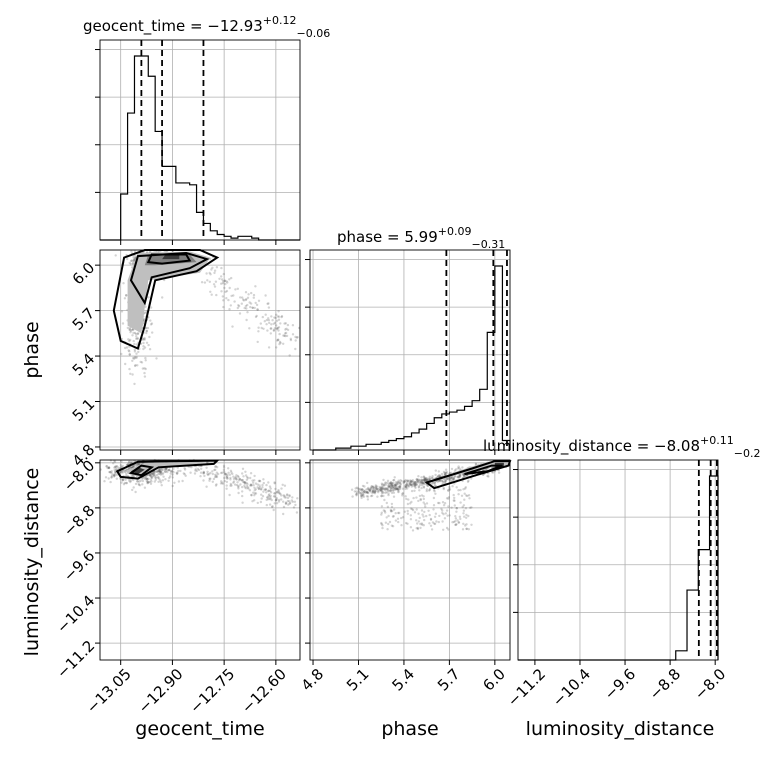 The height and width of the screenshot is (760, 760). Describe the element at coordinates (206, 27) in the screenshot. I see `title-geocent-time: geocent_time = −12.93+0.12−0.06` at that location.